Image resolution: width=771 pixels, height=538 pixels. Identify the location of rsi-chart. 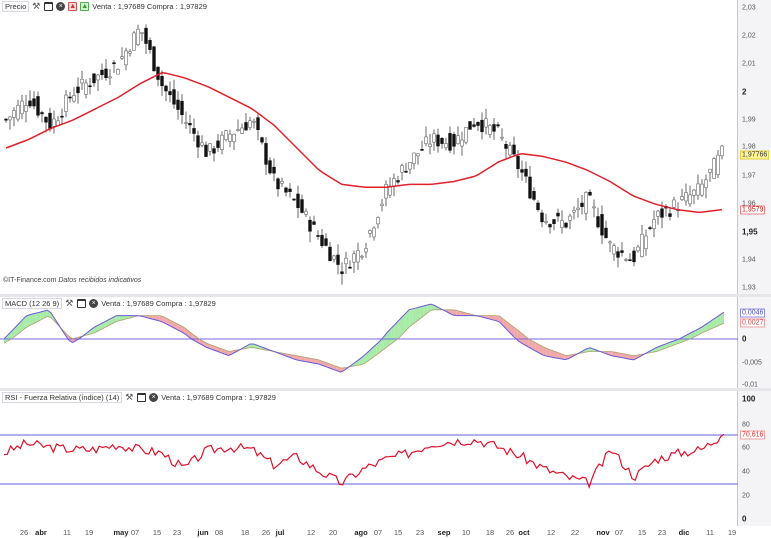
(369, 461).